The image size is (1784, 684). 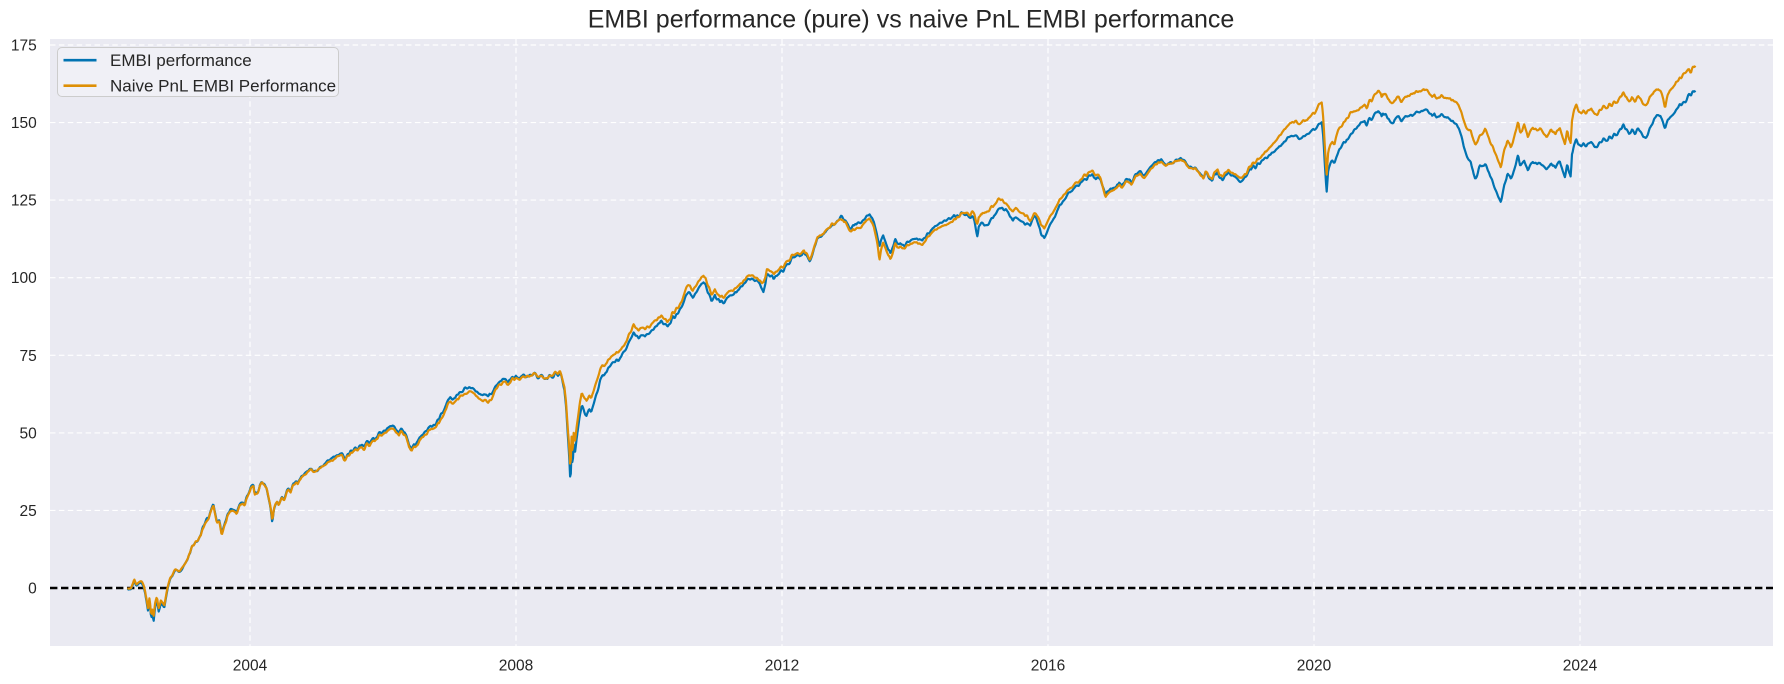 What do you see at coordinates (1048, 666) in the screenshot?
I see `svg-text: 2016` at bounding box center [1048, 666].